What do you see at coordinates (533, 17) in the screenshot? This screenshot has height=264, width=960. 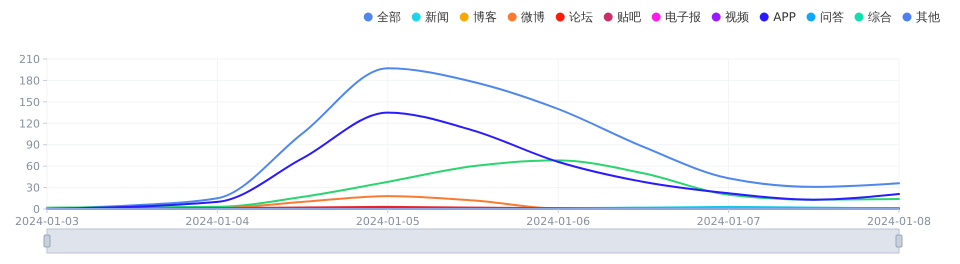 I see `legend-label: 微博` at bounding box center [533, 17].